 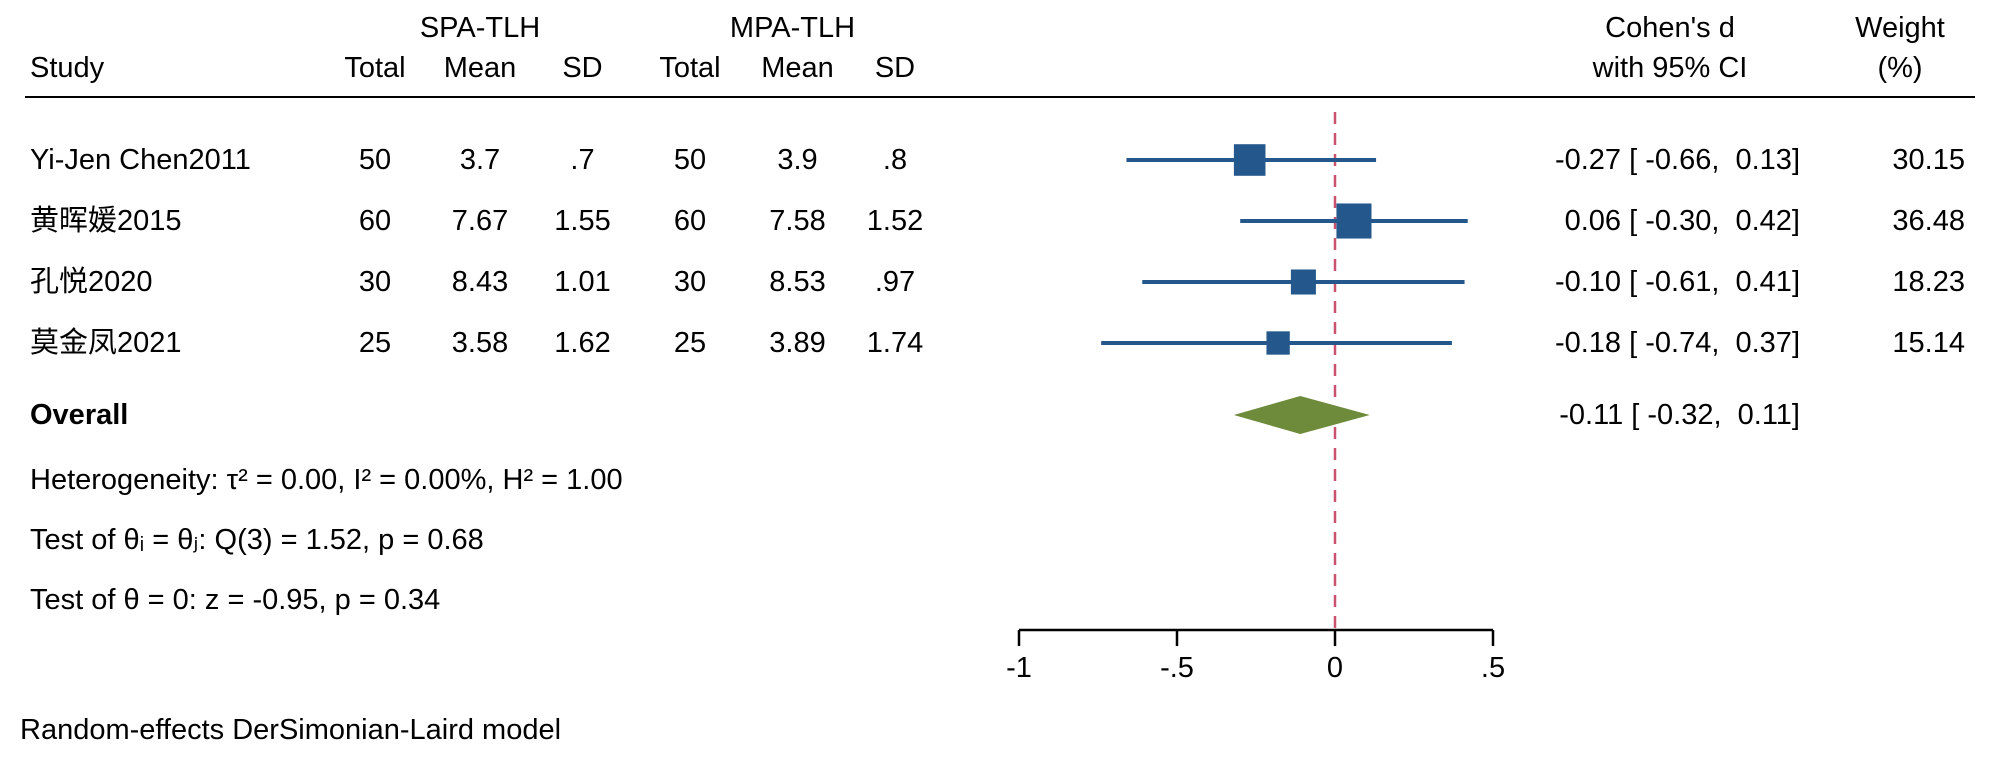 What do you see at coordinates (1900, 28) in the screenshot?
I see `weight-header-line1: Weight` at bounding box center [1900, 28].